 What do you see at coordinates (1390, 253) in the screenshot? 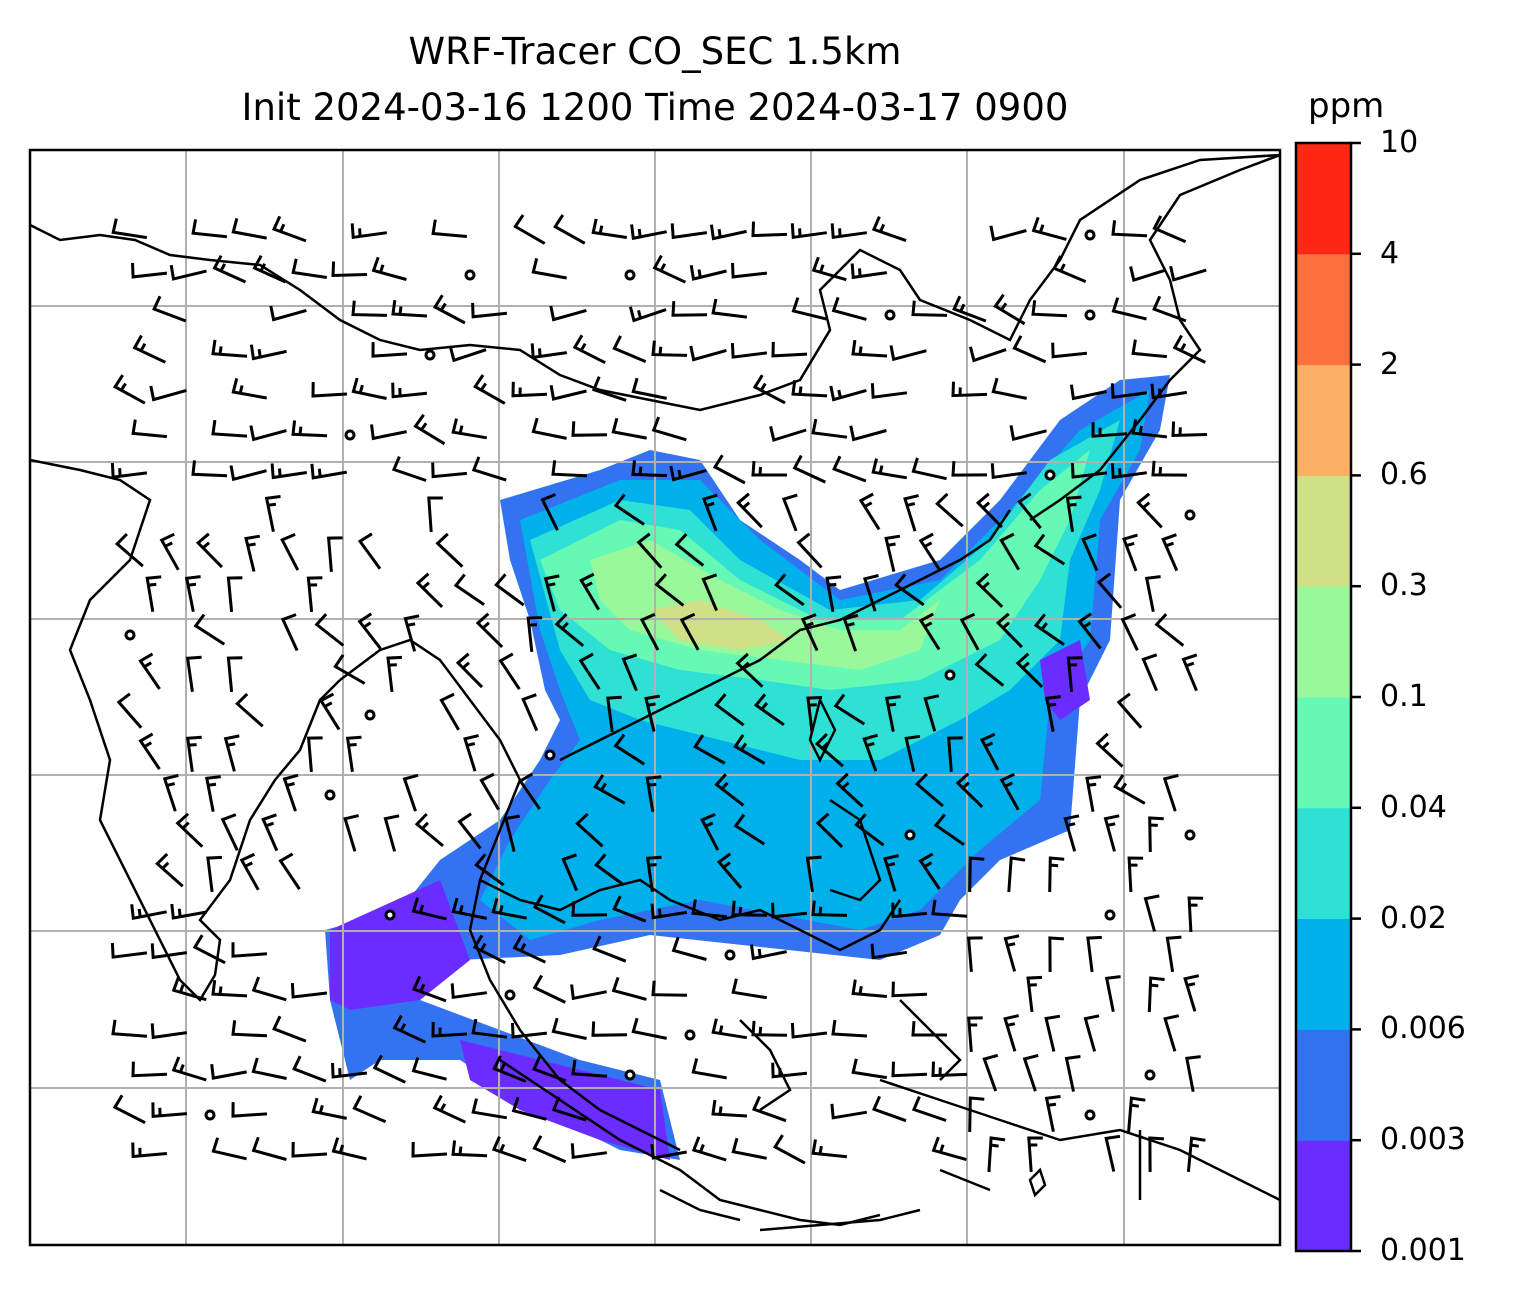
I see `colorbar-tick-label: 4` at bounding box center [1390, 253].